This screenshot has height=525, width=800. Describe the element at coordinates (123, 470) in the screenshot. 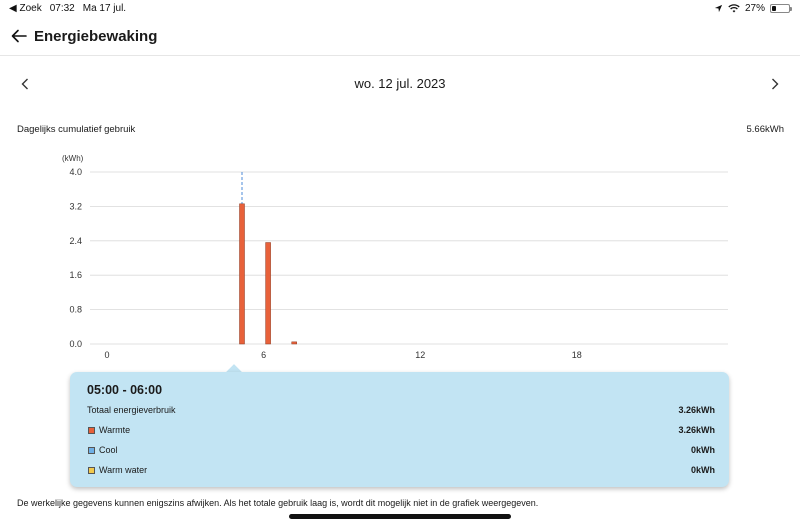

I see `tooltip-item-label: Warm water` at that location.